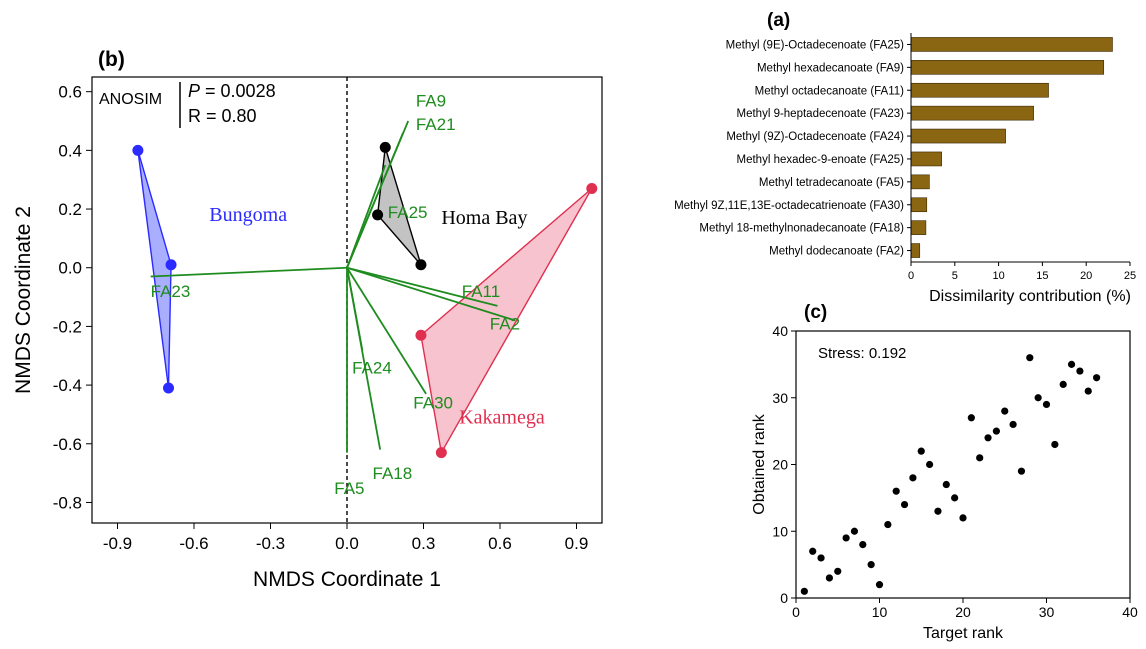 This screenshot has height=649, width=1146. I want to click on y-tick-label: -0.8, so click(67, 502).